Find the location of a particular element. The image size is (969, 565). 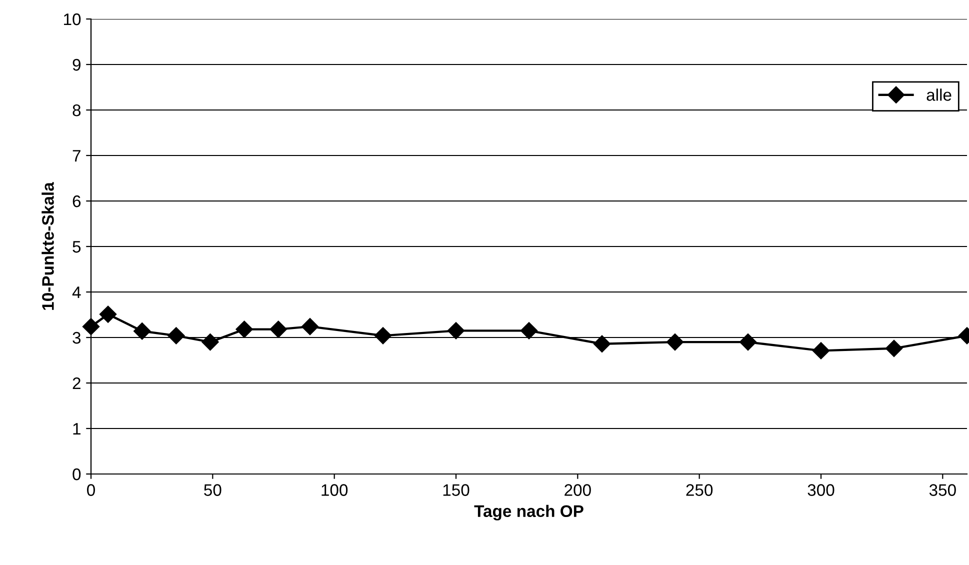

x-tick-label: 200 is located at coordinates (577, 490).